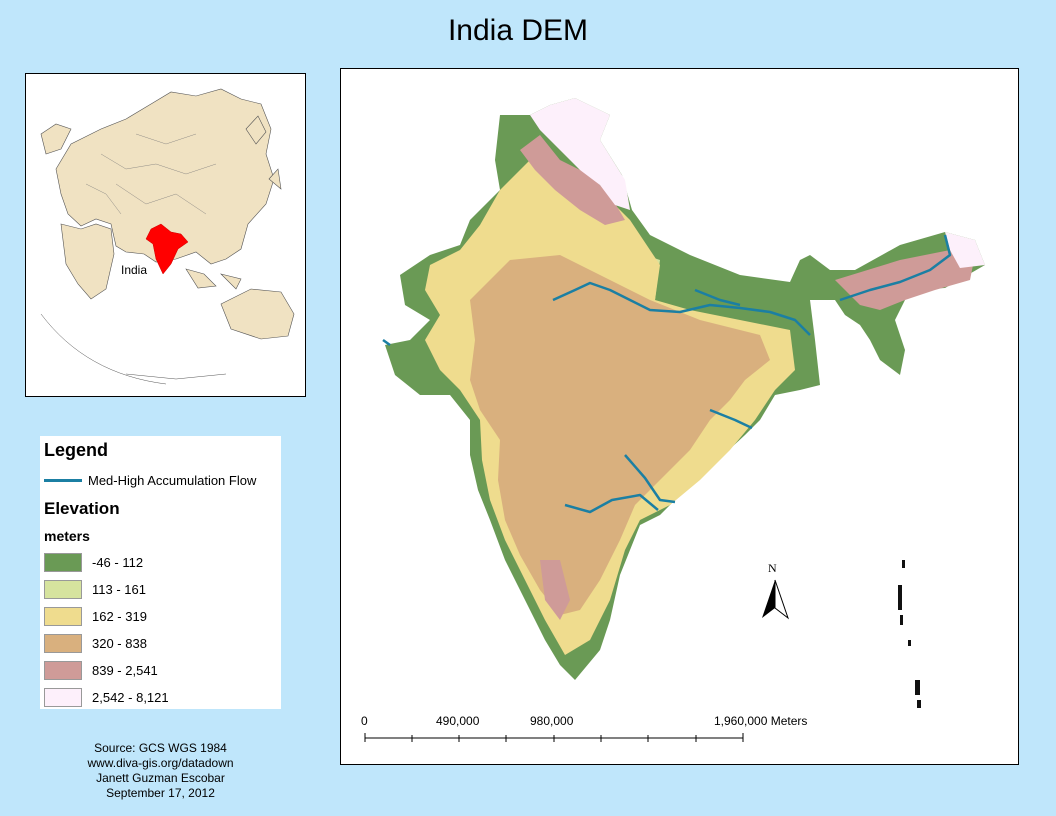  What do you see at coordinates (231, 281) in the screenshot?
I see `borneo-island` at bounding box center [231, 281].